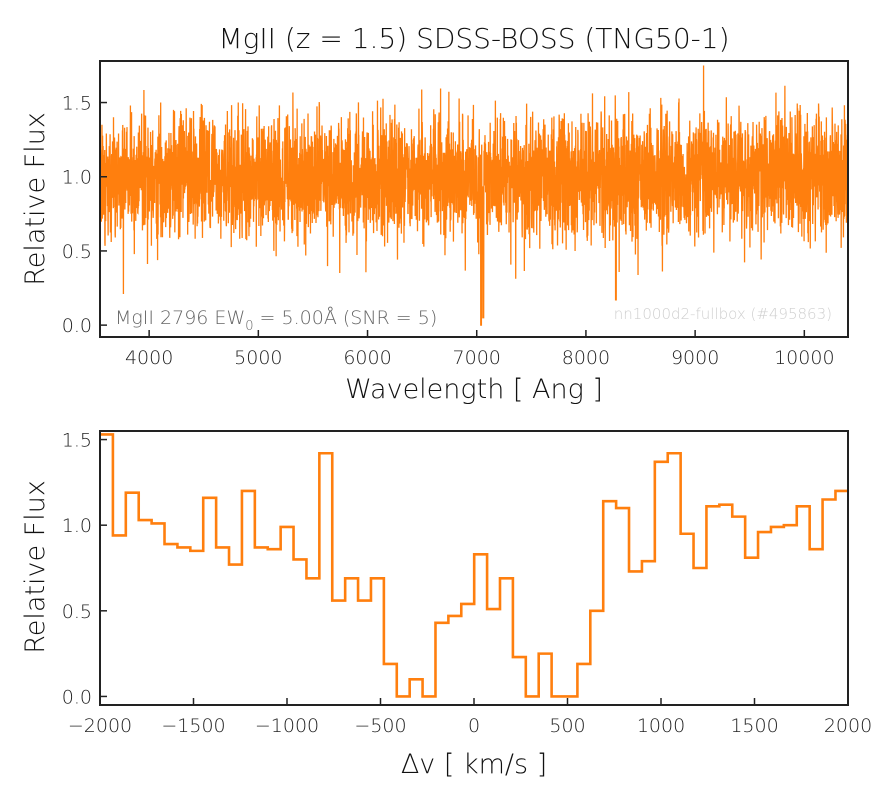 Image resolution: width=895 pixels, height=800 pixels. What do you see at coordinates (695, 358) in the screenshot?
I see `x-tick-label: 9000` at bounding box center [695, 358].